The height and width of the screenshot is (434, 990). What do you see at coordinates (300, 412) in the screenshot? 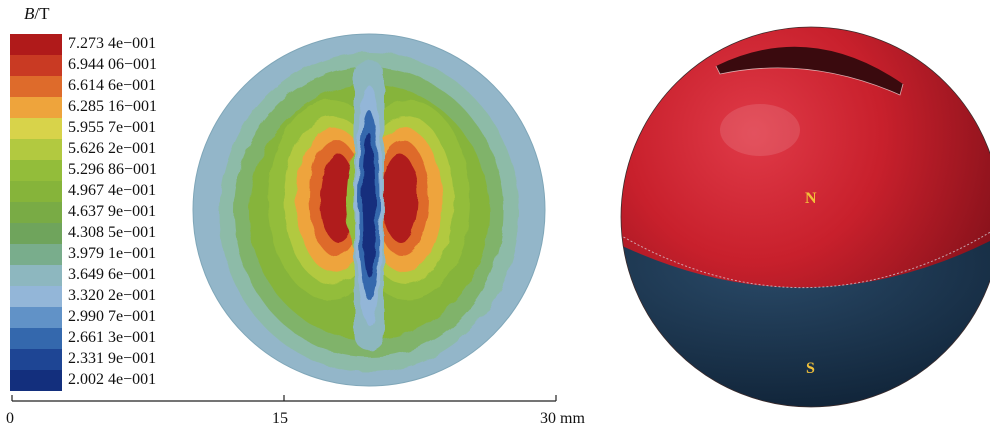
I see `scale-bar: 0 15 30 mm` at bounding box center [300, 412].